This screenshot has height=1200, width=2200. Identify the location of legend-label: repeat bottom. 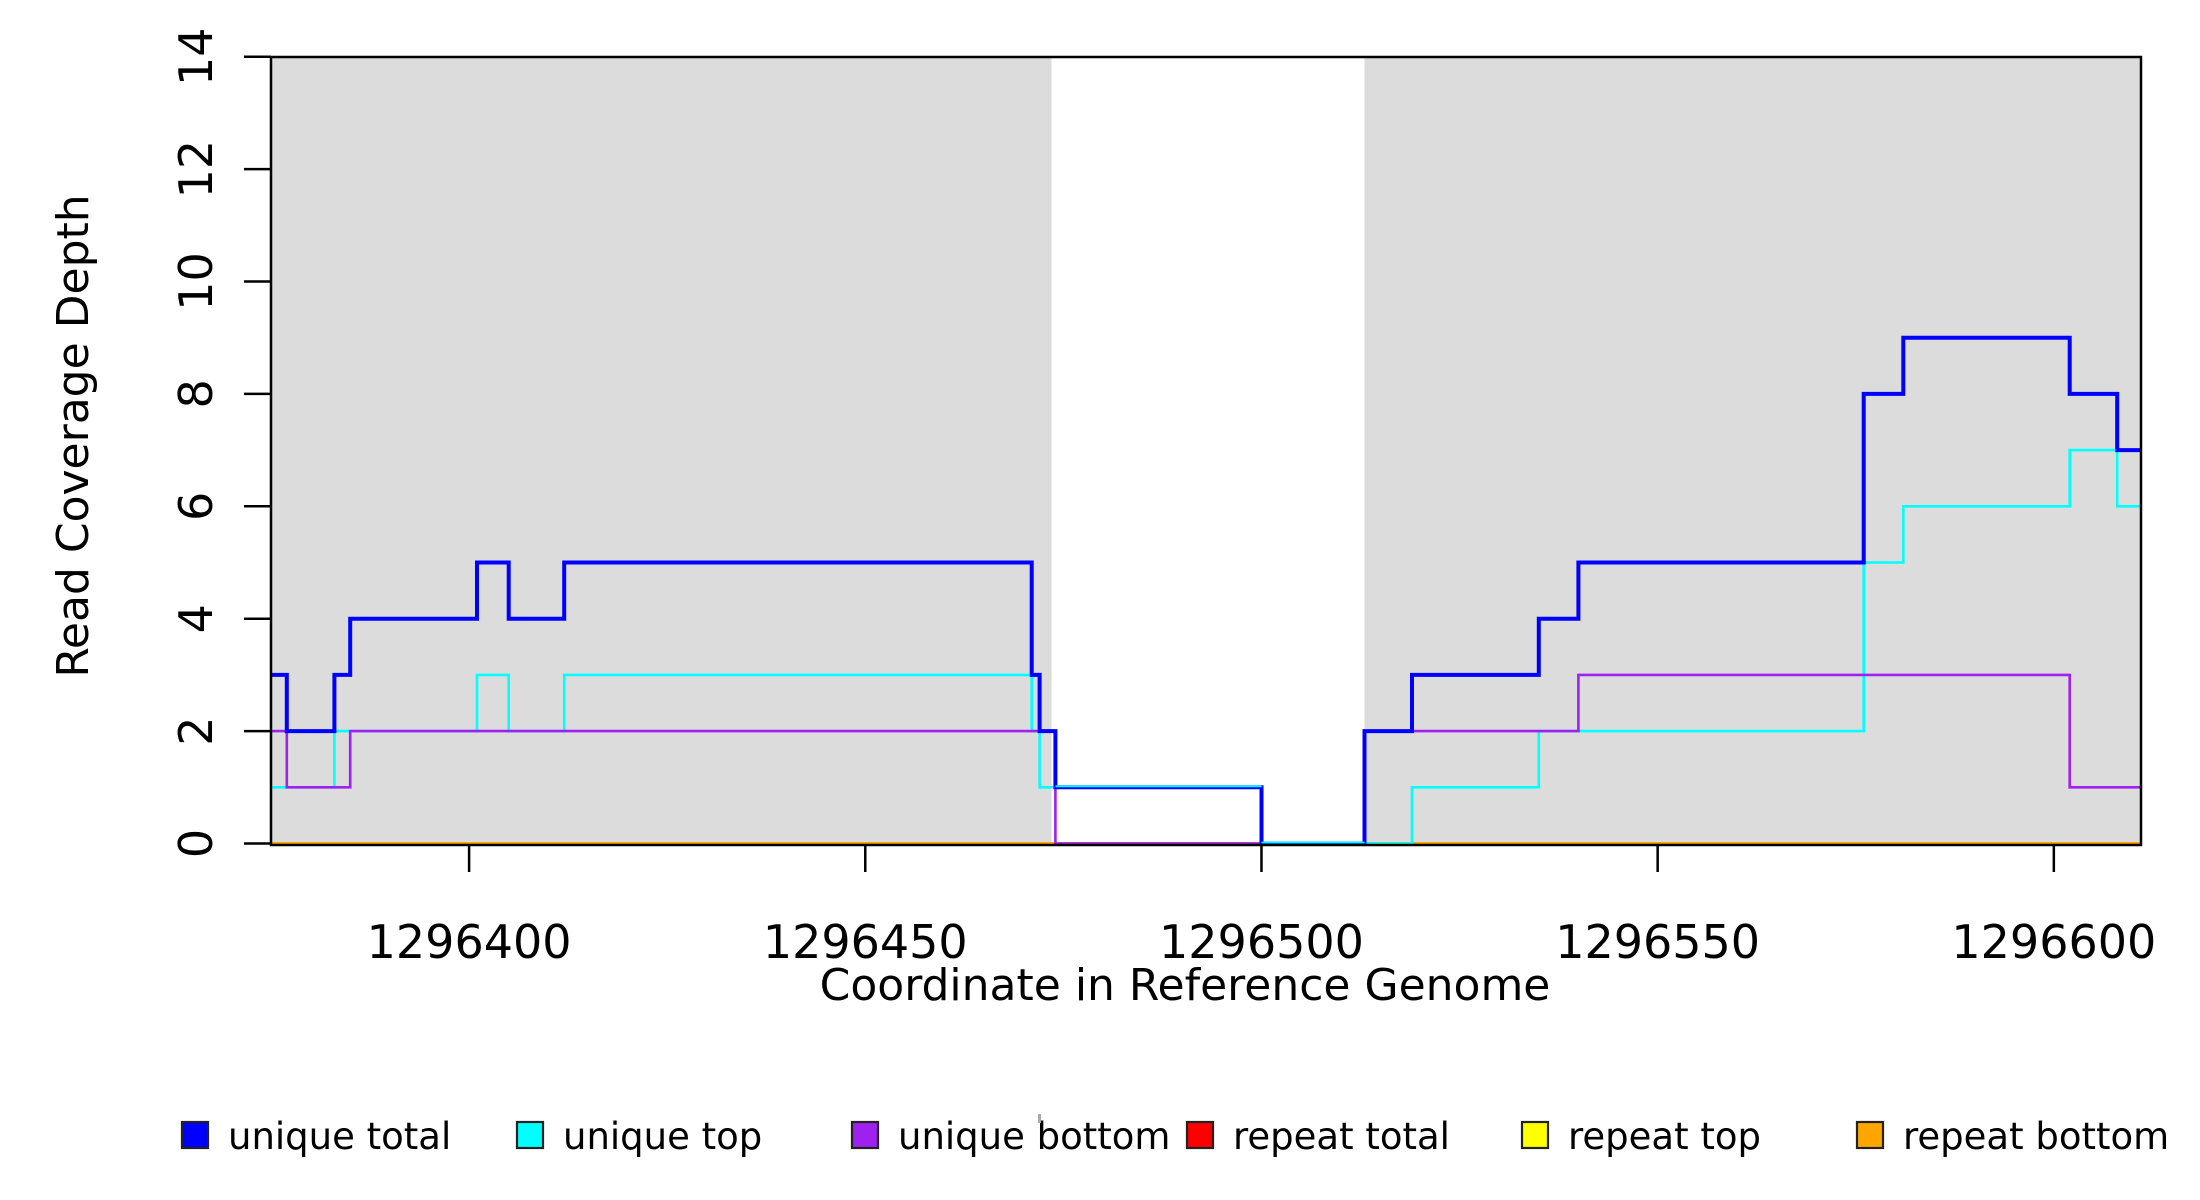
(2036, 1136).